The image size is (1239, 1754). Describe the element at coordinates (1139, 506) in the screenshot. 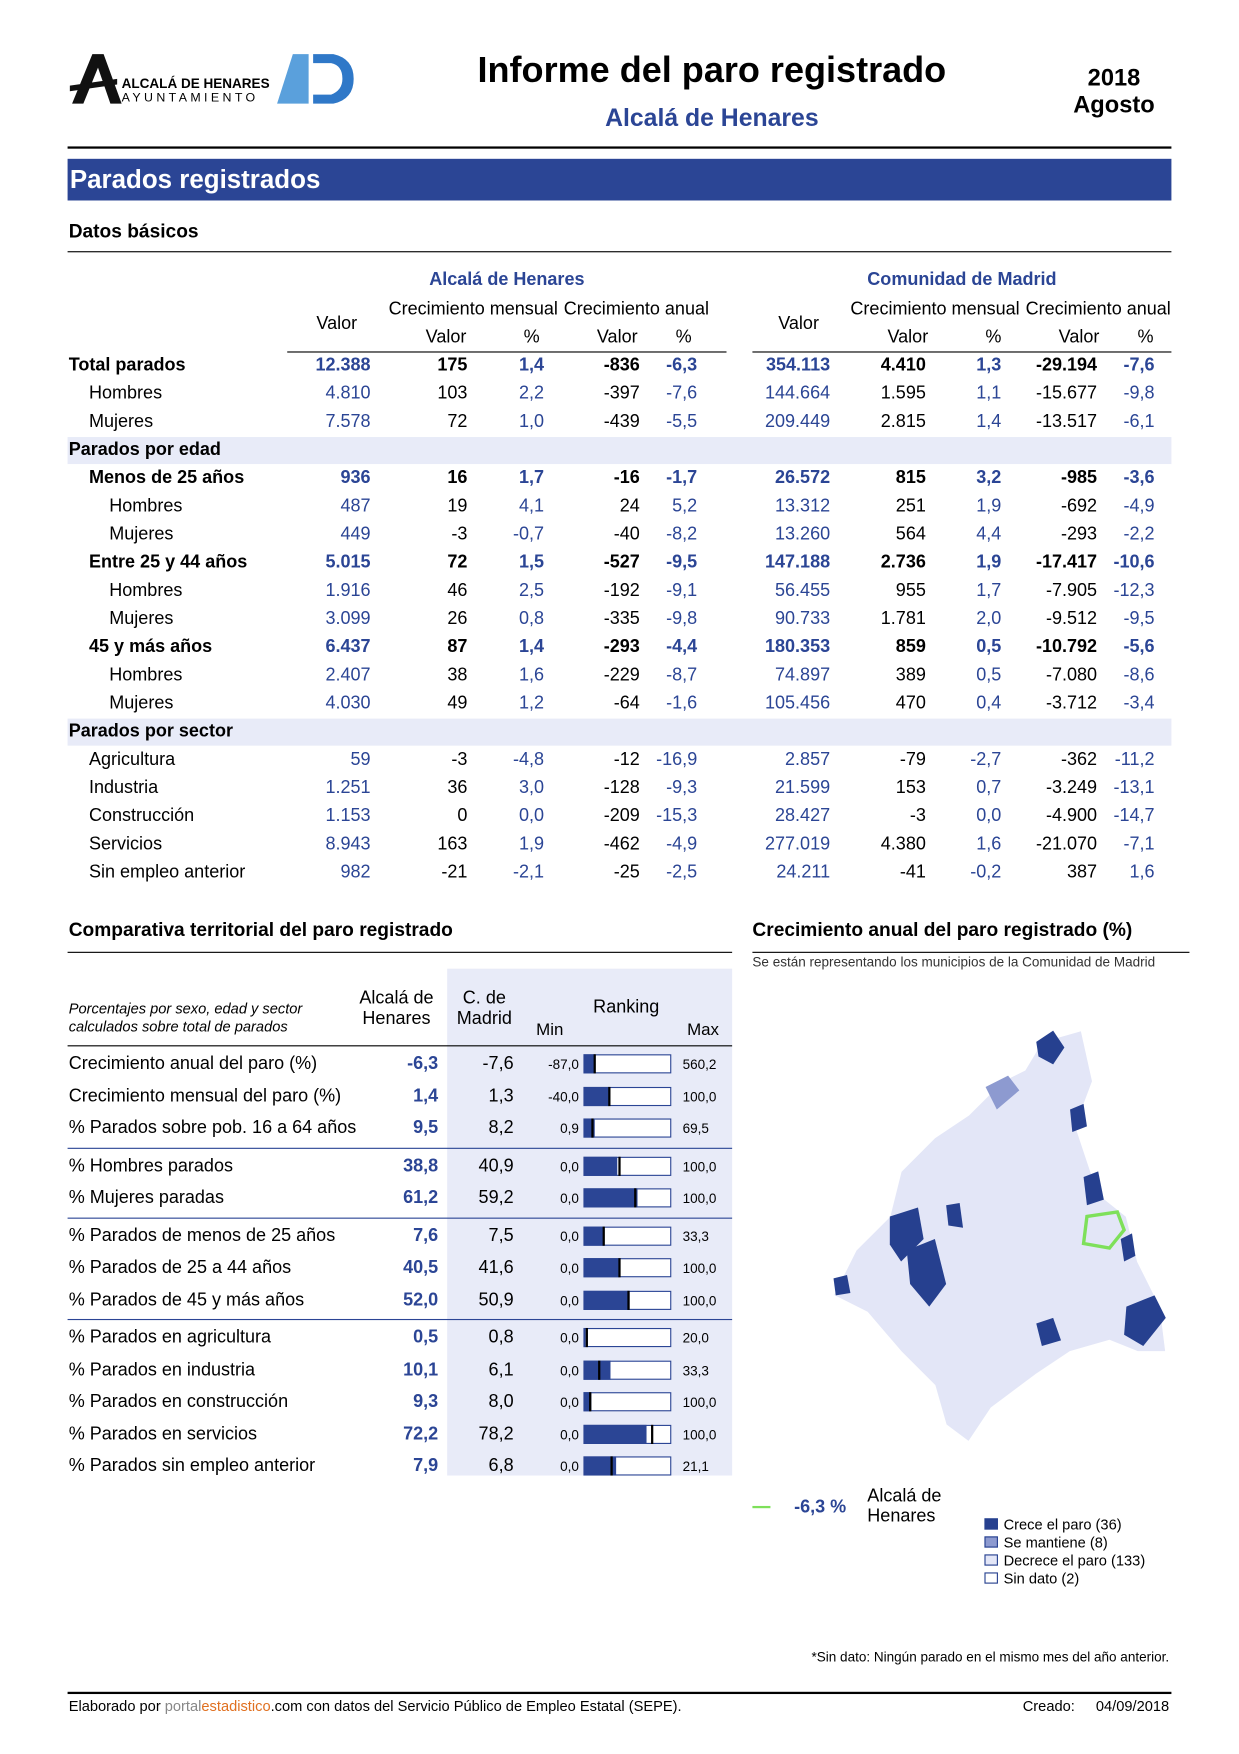

I see `cell: -4,9` at that location.